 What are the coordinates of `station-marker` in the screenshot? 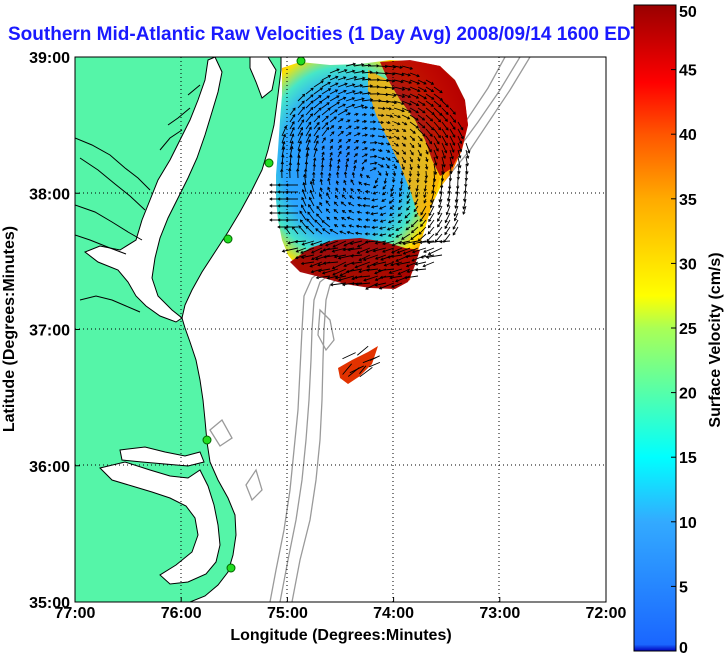 It's located at (228, 239).